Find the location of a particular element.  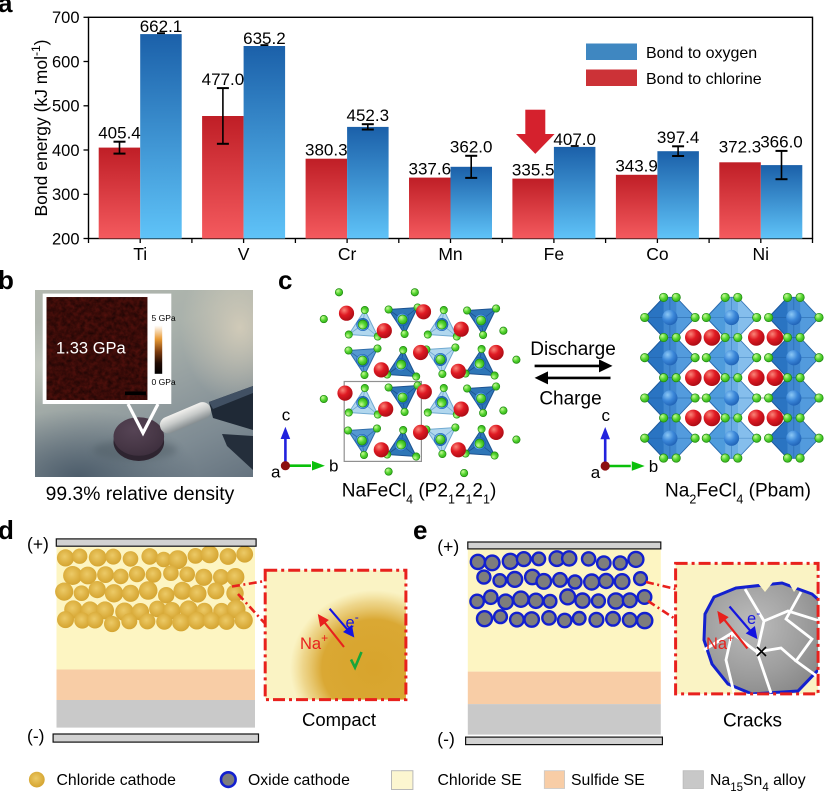

svg-text: Oxide cathode is located at coordinates (299, 780).